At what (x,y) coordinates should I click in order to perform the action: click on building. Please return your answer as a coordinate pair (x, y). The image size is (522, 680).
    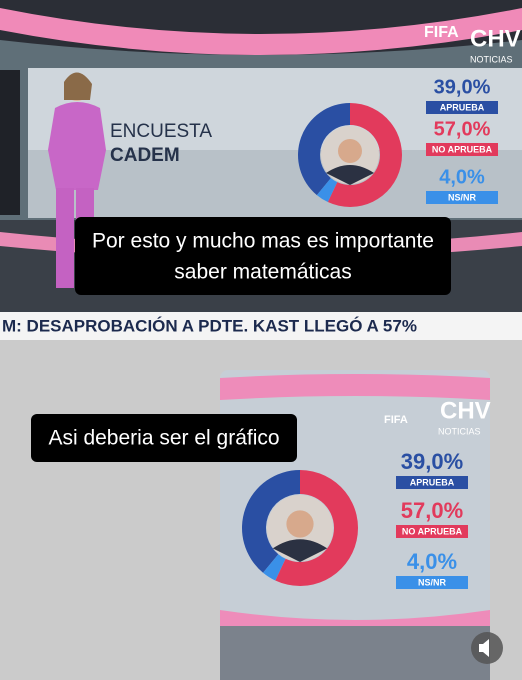
    Looking at the image, I should click on (275, 184).